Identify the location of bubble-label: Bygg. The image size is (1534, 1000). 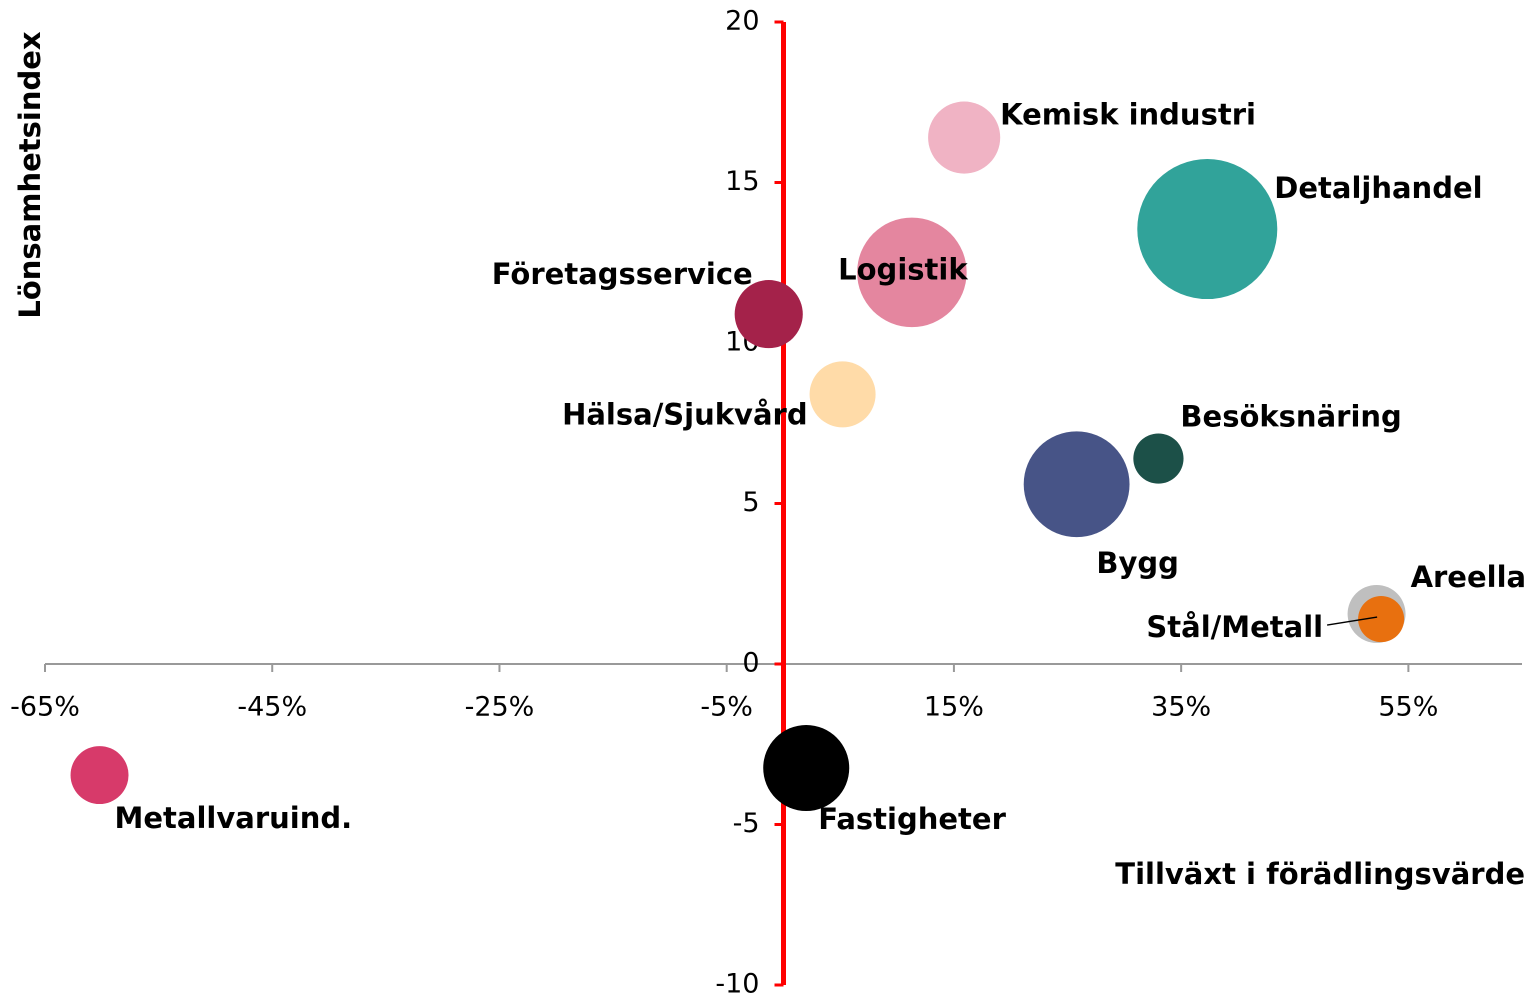
(1137, 563).